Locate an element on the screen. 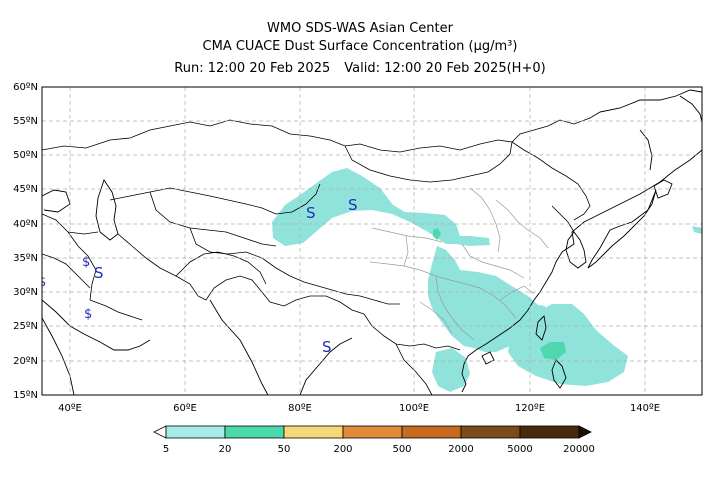  coastline-red-sea is located at coordinates (58, 356).